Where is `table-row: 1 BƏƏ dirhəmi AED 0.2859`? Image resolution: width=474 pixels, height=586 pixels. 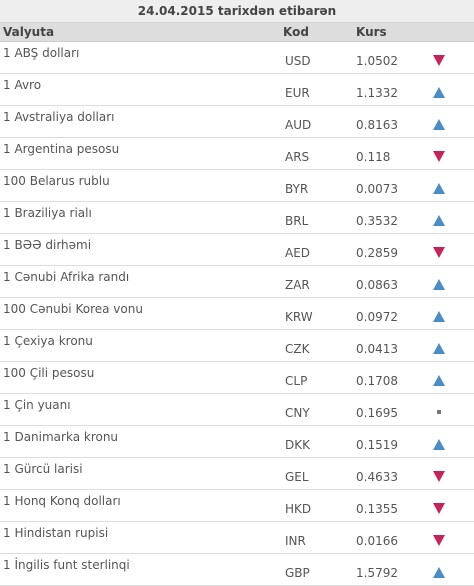 table-row: 1 BƏƏ dirhəmi AED 0.2859 is located at coordinates (237, 250).